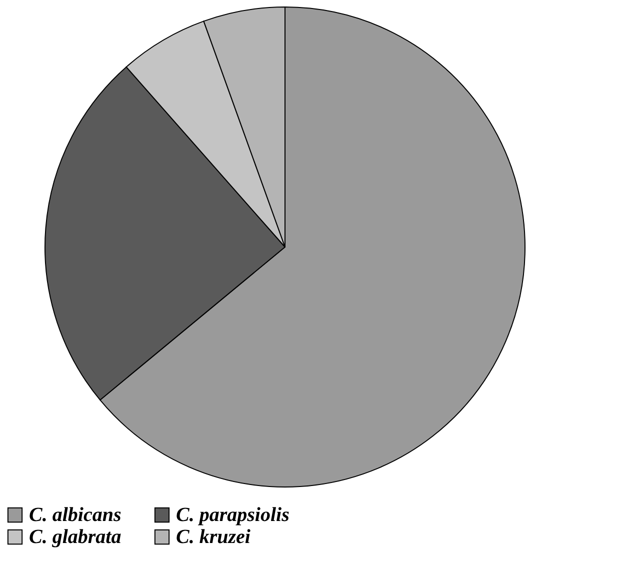  Describe the element at coordinates (75, 537) in the screenshot. I see `legend-label: C. glabrata` at that location.